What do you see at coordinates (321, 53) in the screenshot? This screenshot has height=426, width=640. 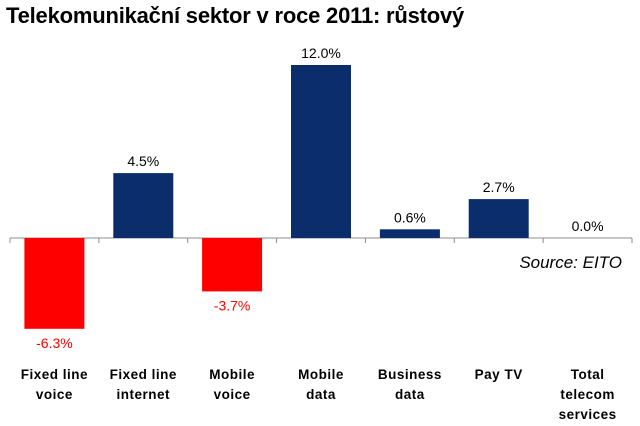 I see `data-label: 12.0%` at bounding box center [321, 53].